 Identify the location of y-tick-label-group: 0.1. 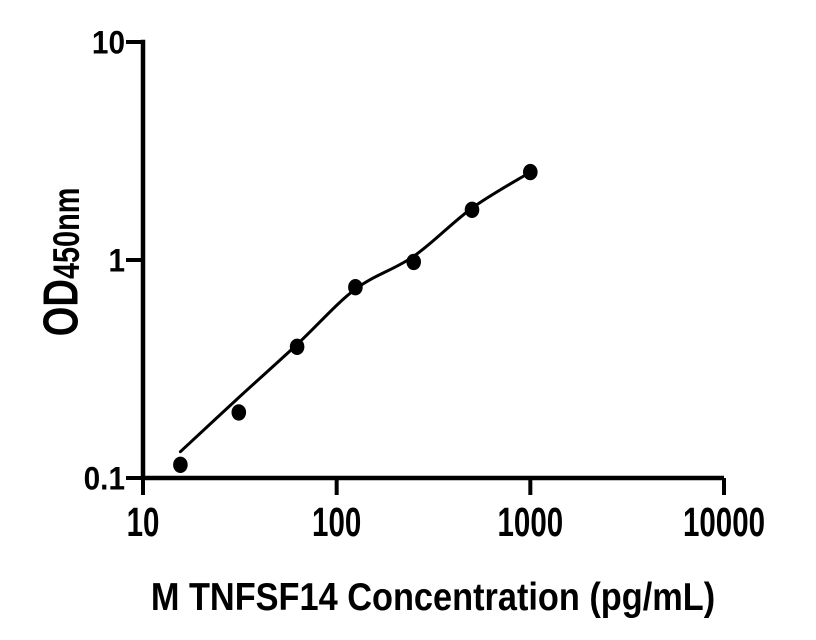
(104, 479).